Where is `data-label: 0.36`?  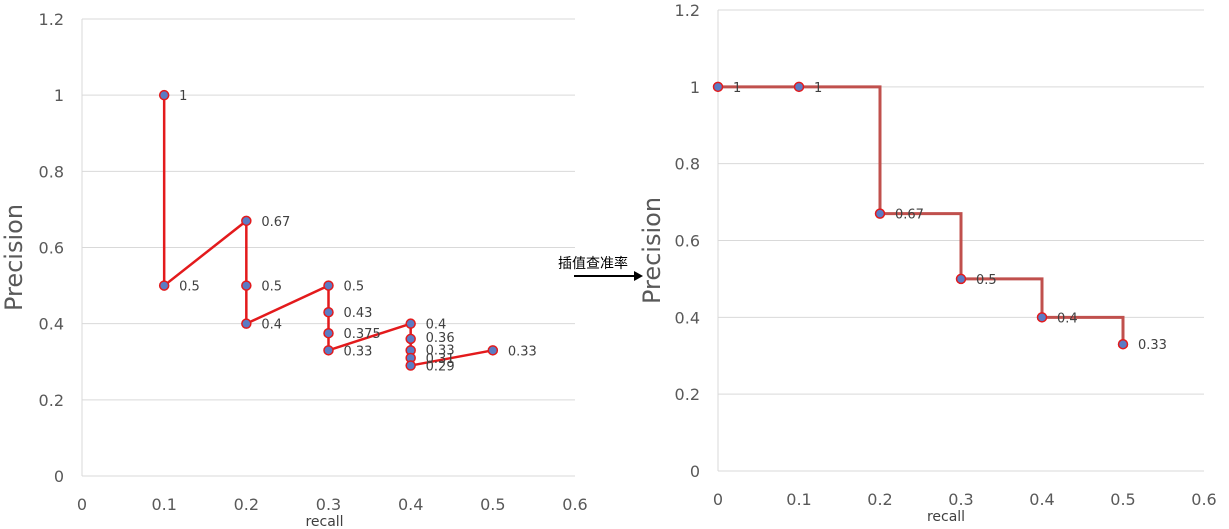
data-label: 0.36 is located at coordinates (440, 338).